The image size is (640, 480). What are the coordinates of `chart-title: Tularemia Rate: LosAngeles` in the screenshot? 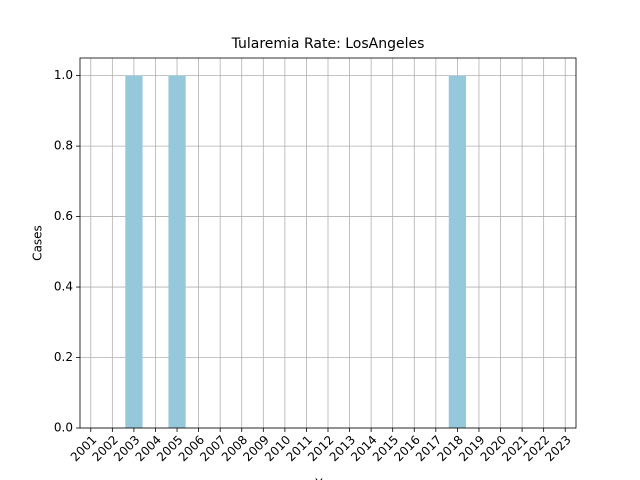 It's located at (328, 44).